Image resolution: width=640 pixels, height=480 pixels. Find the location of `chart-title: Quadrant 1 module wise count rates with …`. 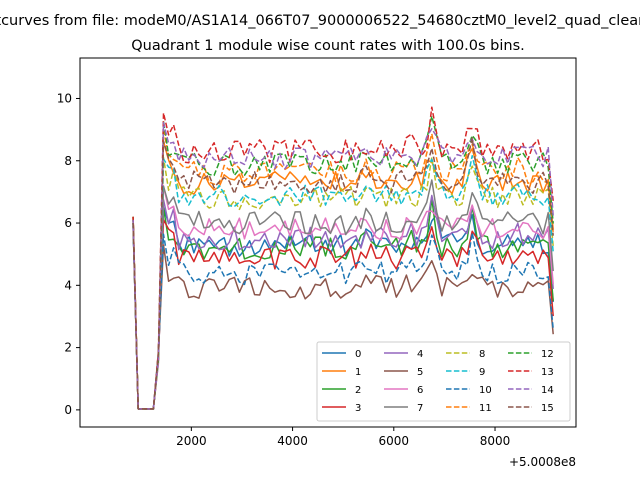

chart-title: Quadrant 1 module wise count rates with … is located at coordinates (328, 46).